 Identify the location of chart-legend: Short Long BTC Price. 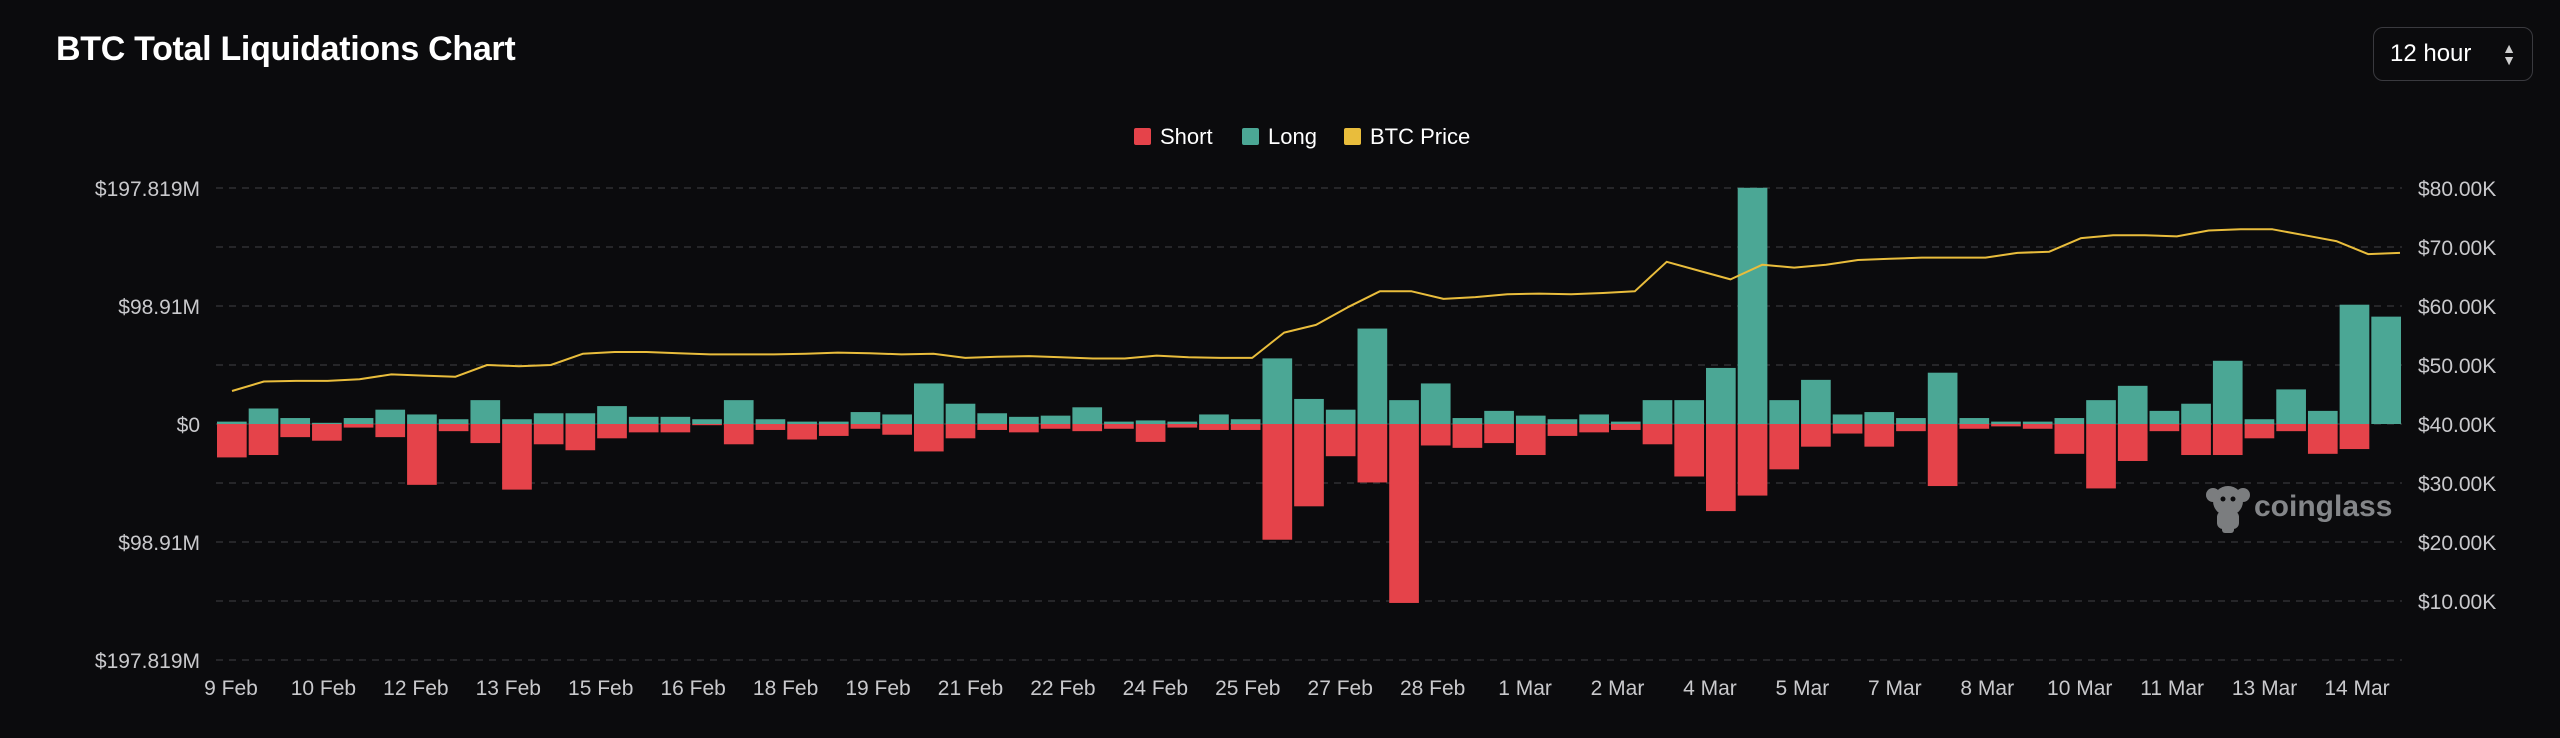
(1302, 136).